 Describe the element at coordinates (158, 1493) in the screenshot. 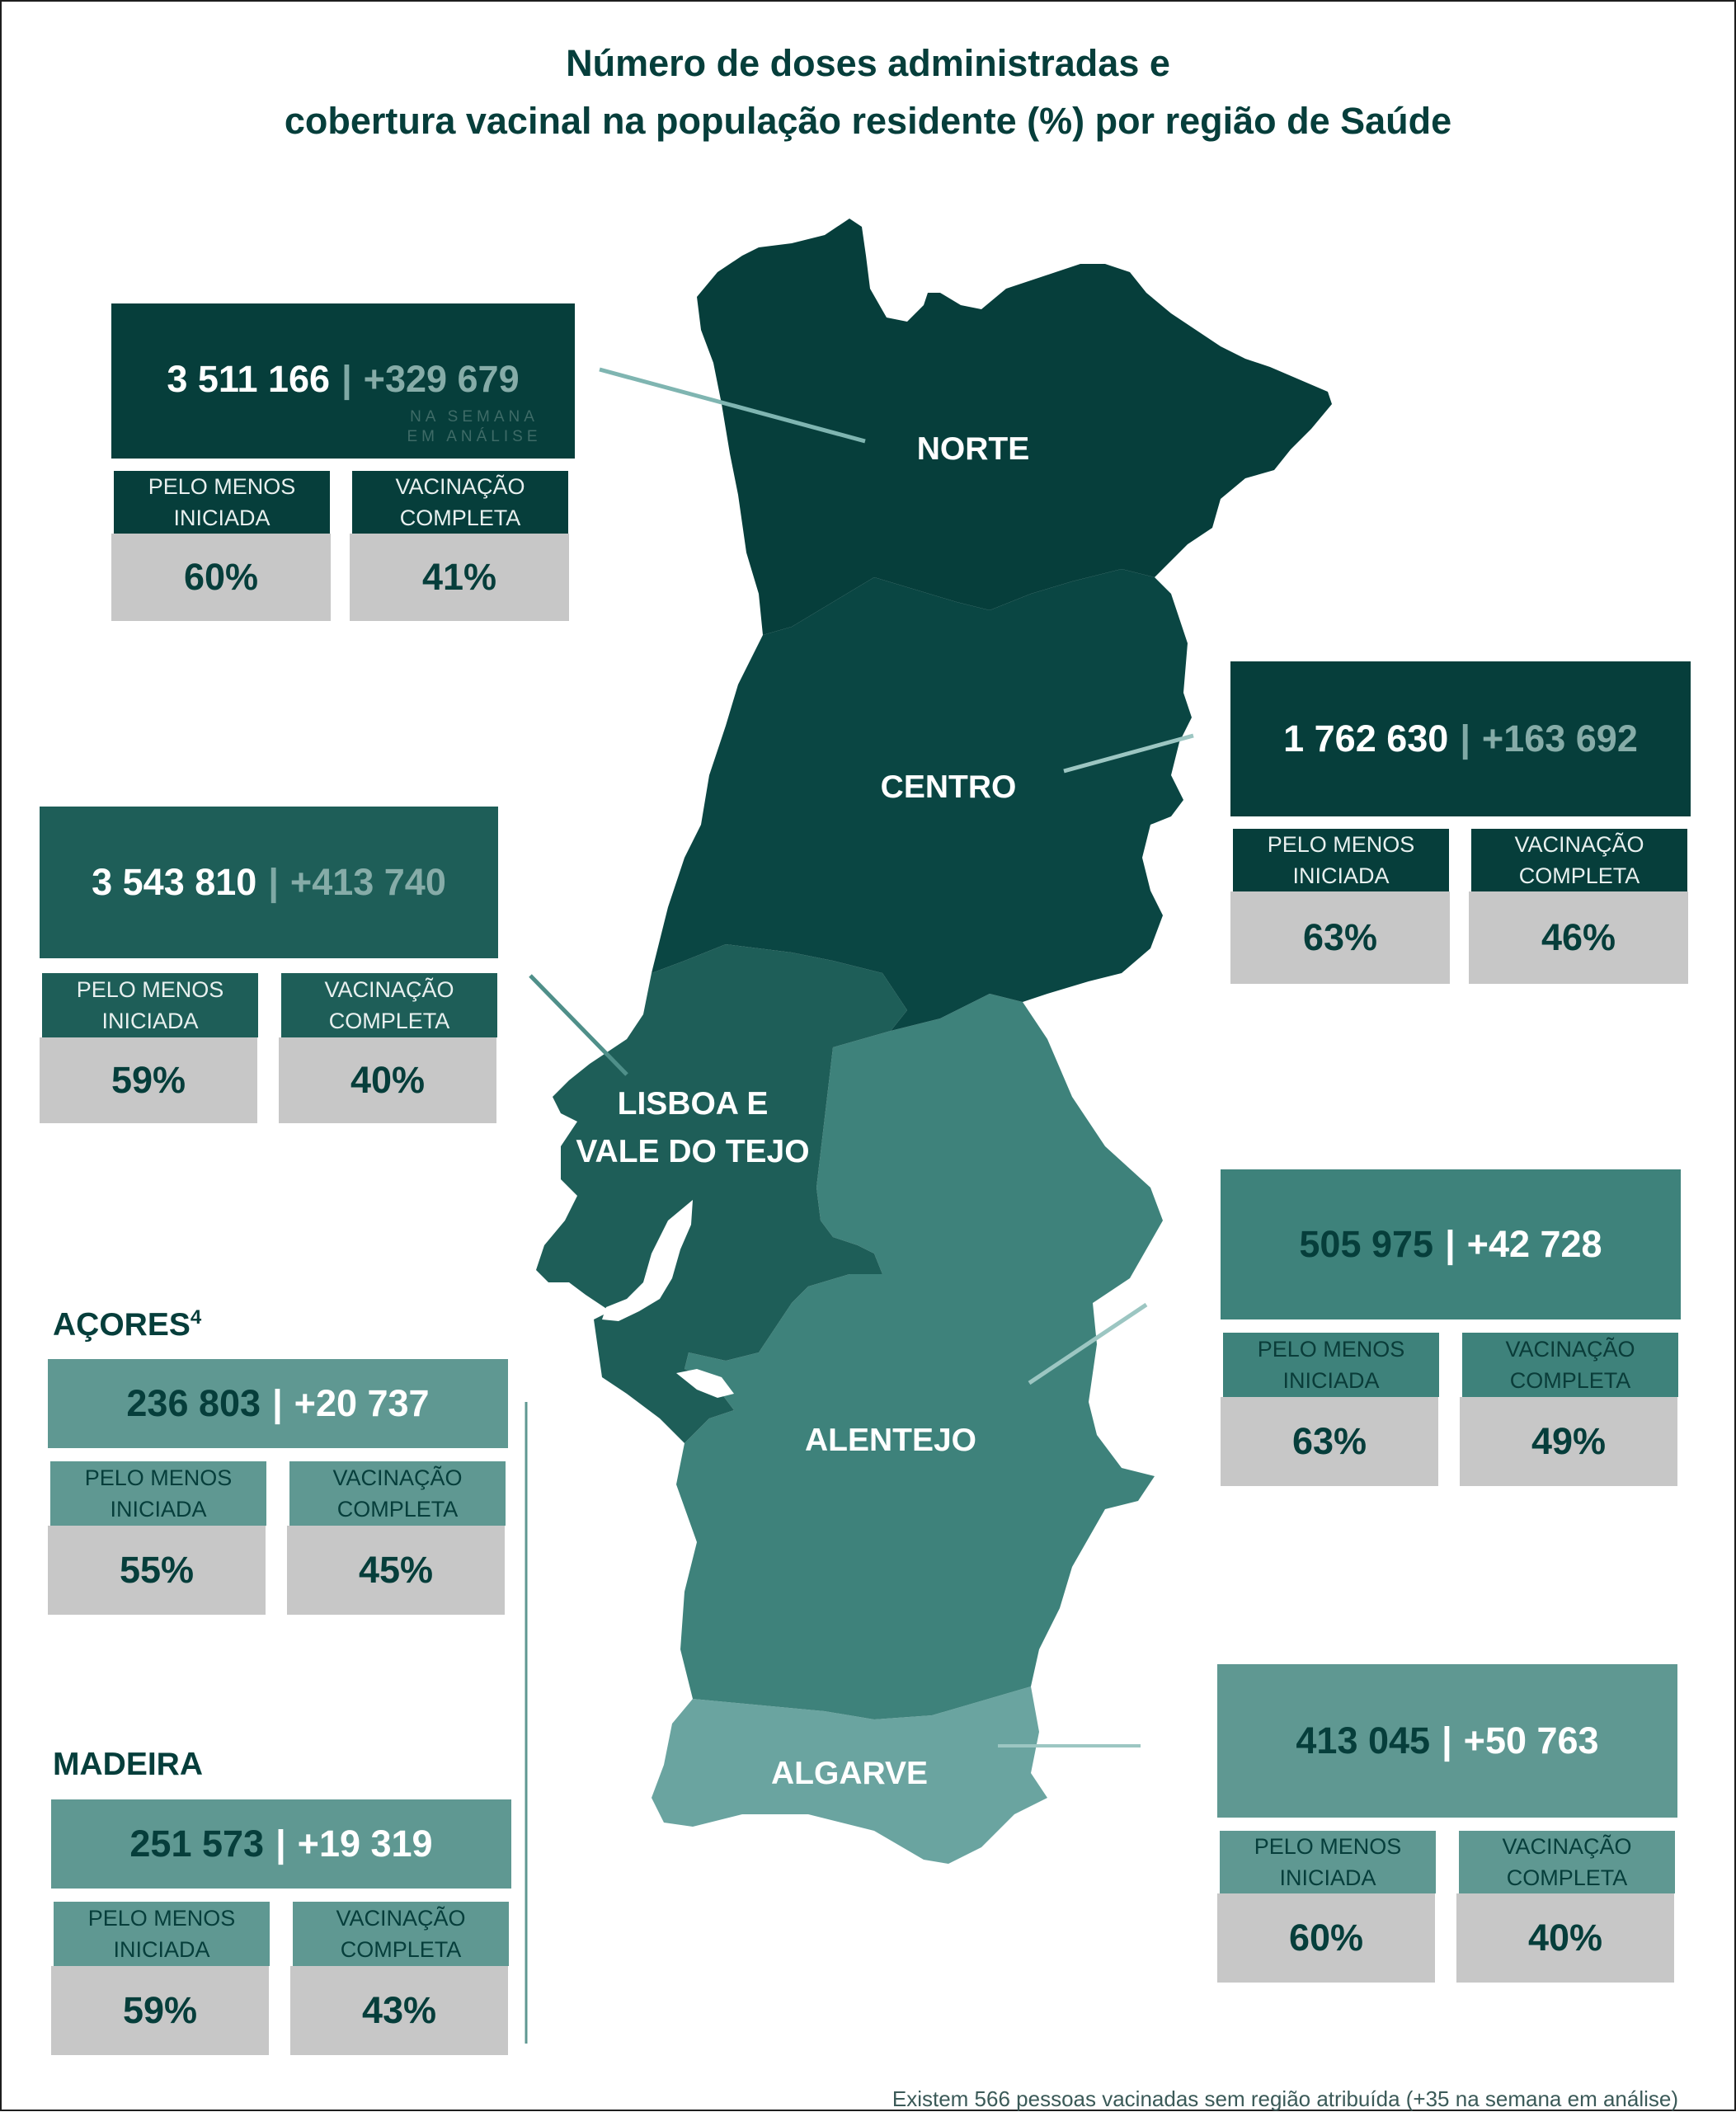

I see `card-acores-started-label: PELO MENOS INICIADA` at that location.